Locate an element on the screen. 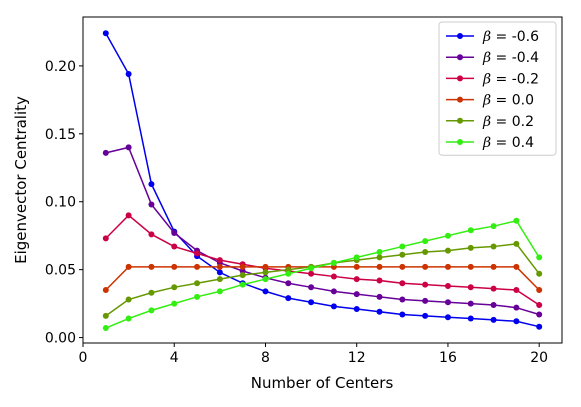 The width and height of the screenshot is (581, 407). legend-value: = 0.2 is located at coordinates (512, 122).